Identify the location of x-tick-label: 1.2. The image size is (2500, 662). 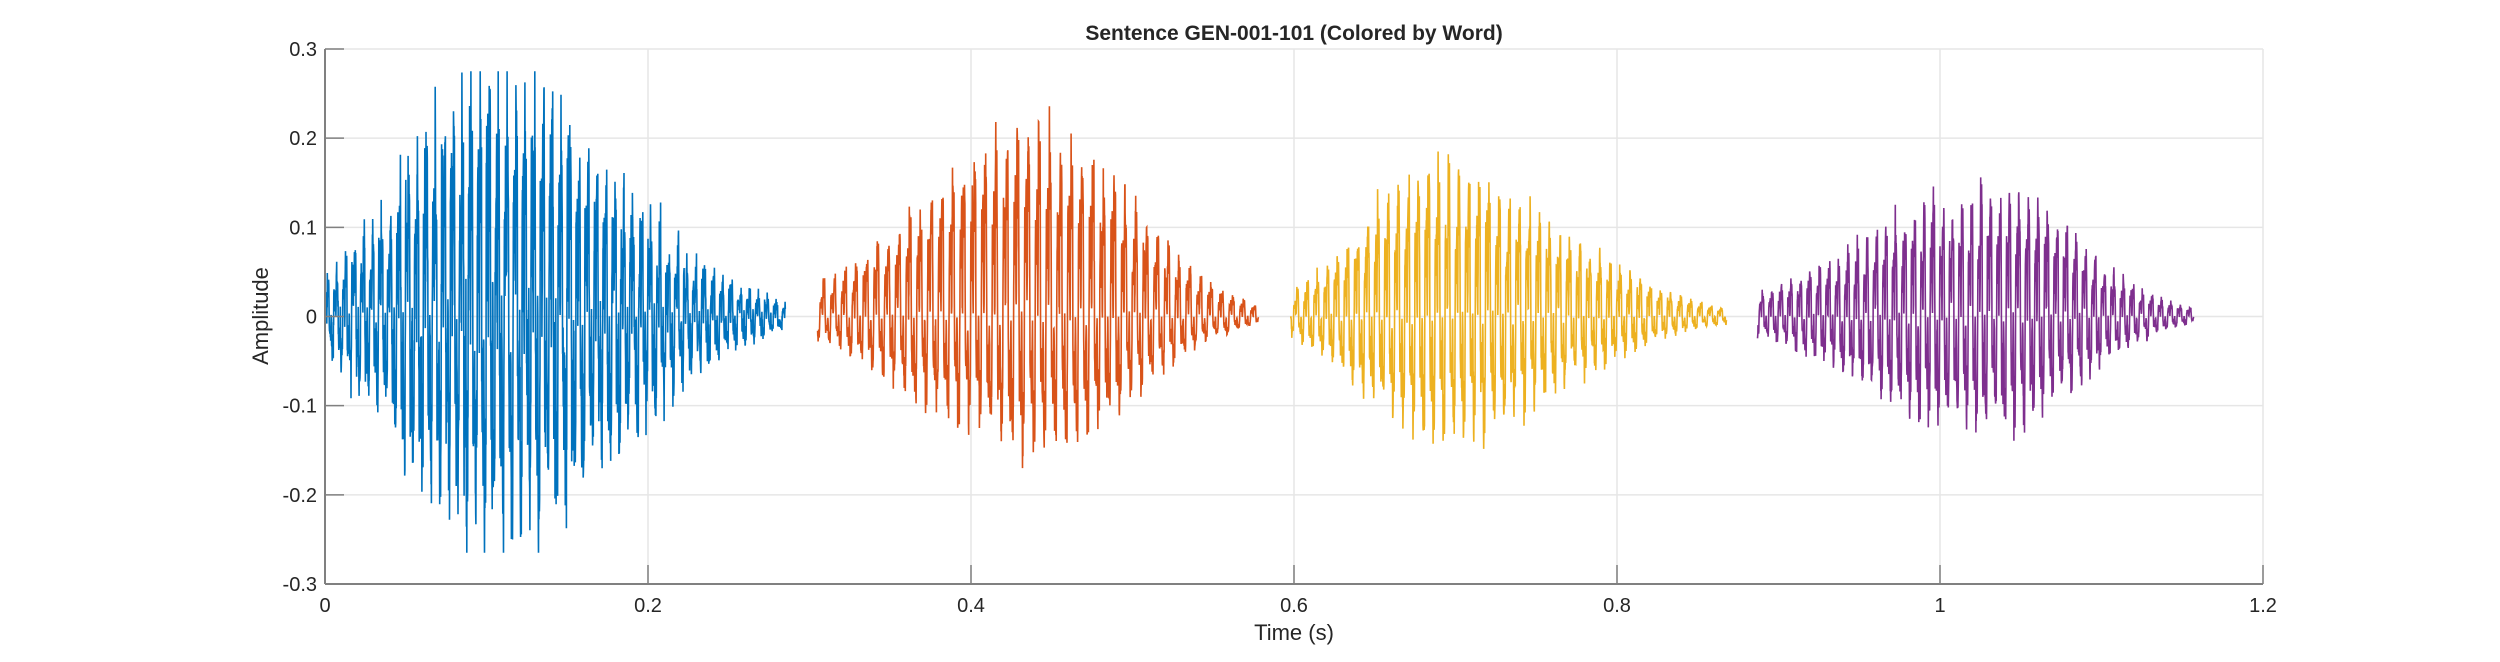
(2263, 606).